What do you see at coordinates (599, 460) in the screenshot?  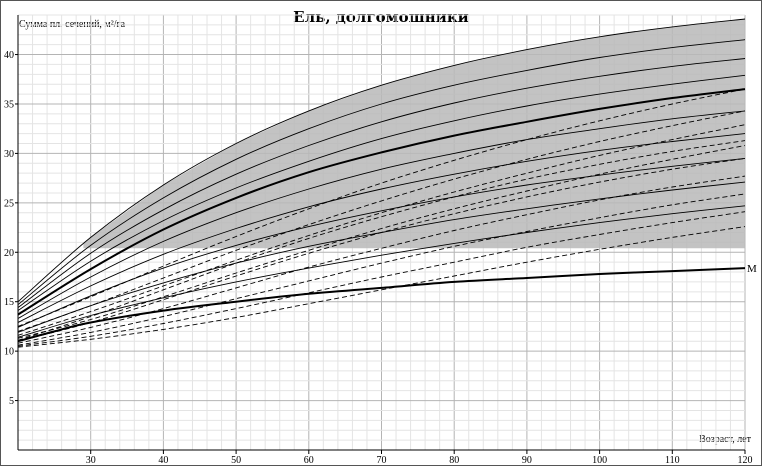 I see `x-tick-label: 100` at bounding box center [599, 460].